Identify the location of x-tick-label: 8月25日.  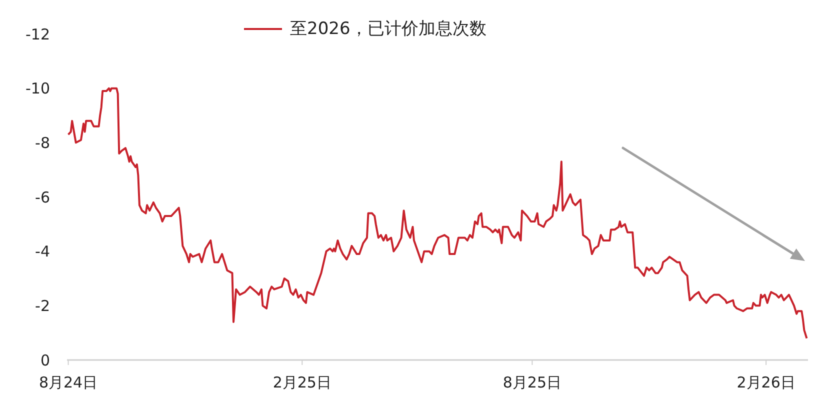
(532, 383).